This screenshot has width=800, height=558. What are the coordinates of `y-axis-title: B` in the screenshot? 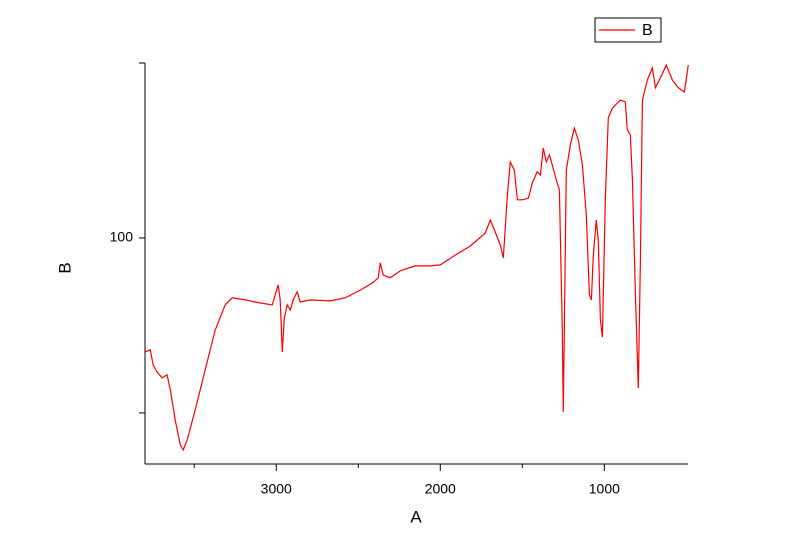 It's located at (64, 267).